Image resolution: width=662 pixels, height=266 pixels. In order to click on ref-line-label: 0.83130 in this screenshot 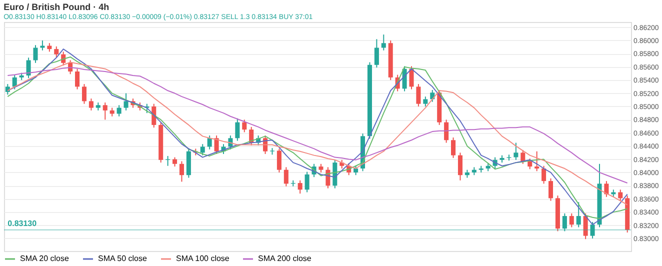, I will do `click(23, 223)`.